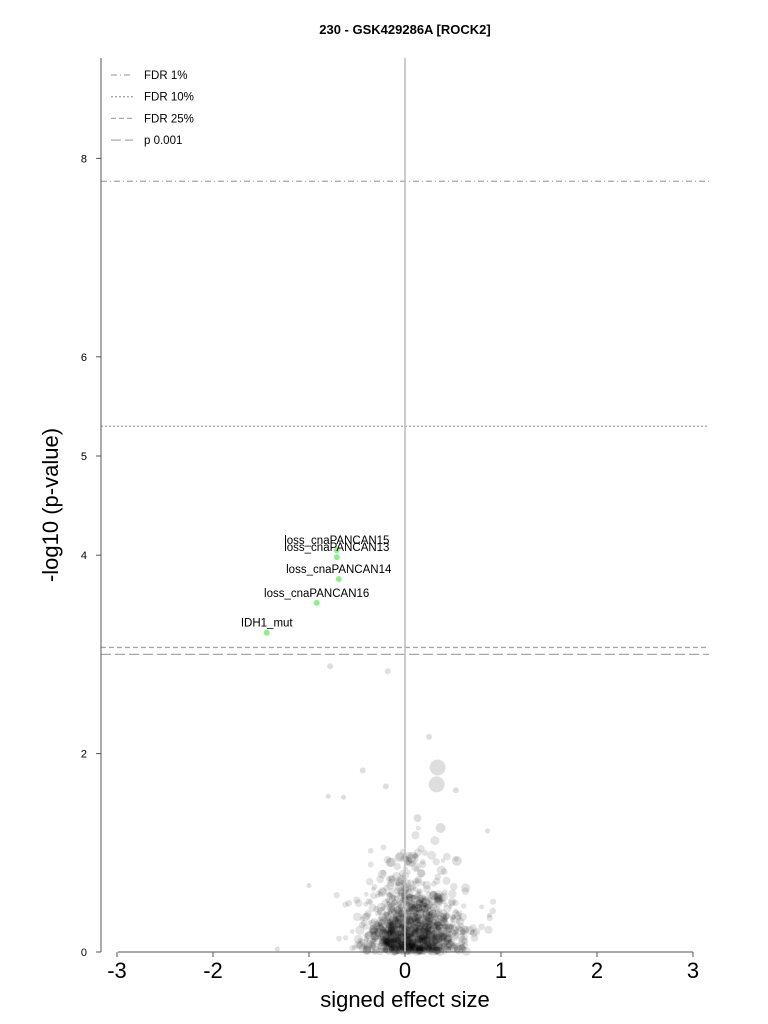 This screenshot has width=768, height=1024. I want to click on point-label: loss_cnaPANCAN15, so click(336, 541).